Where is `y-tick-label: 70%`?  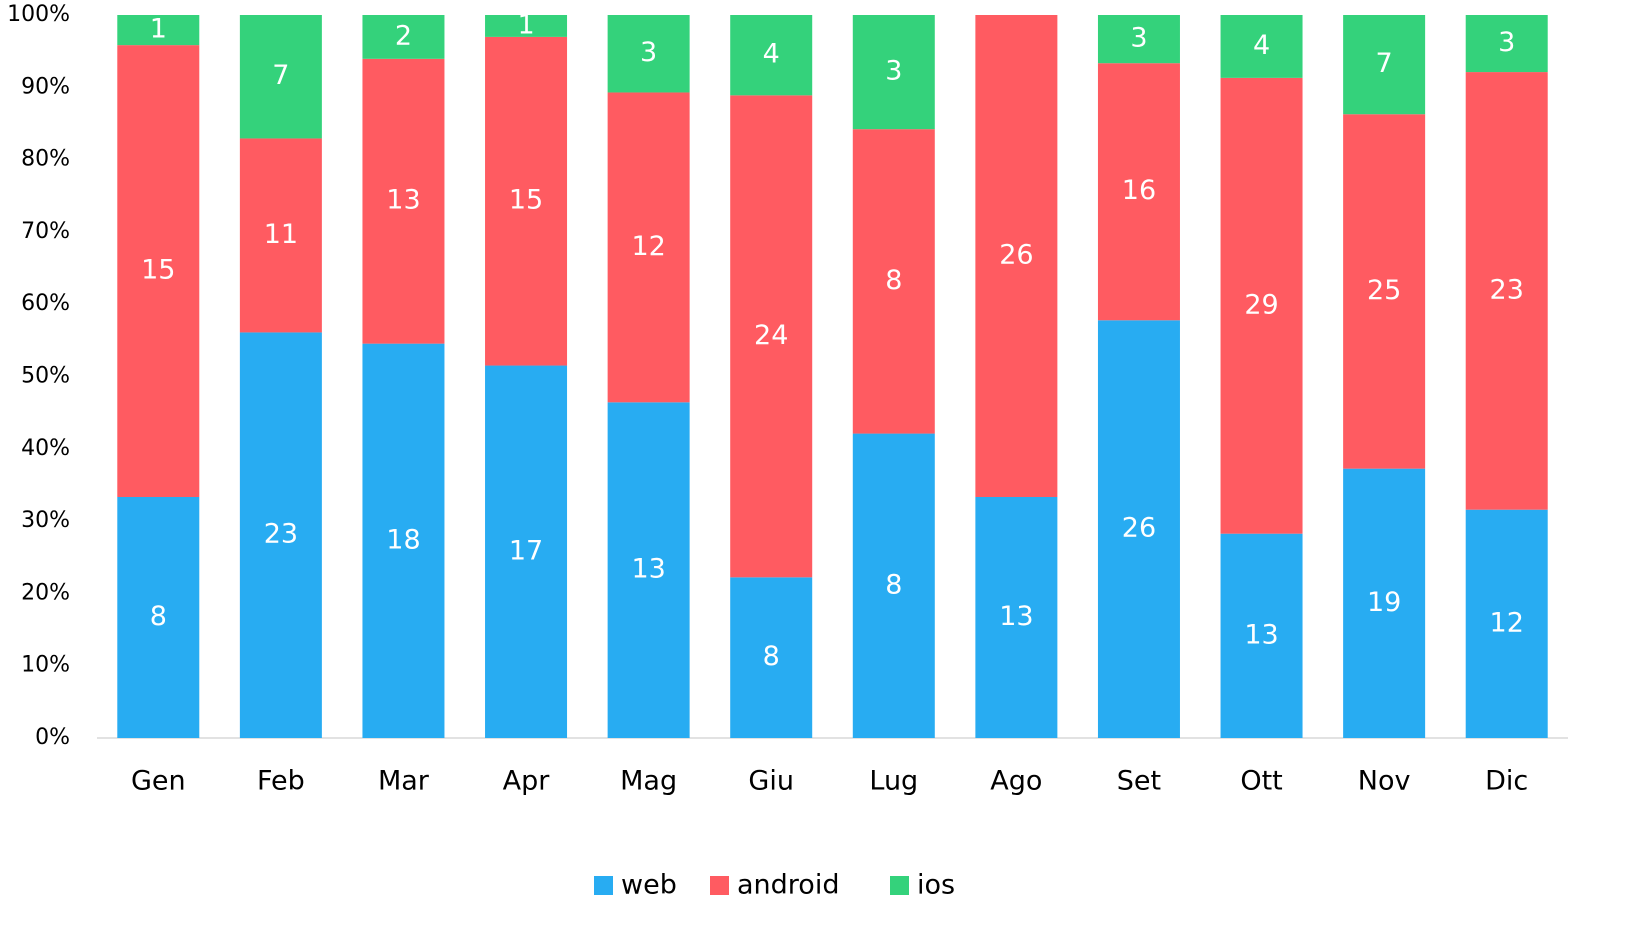
y-tick-label: 70% is located at coordinates (45, 231).